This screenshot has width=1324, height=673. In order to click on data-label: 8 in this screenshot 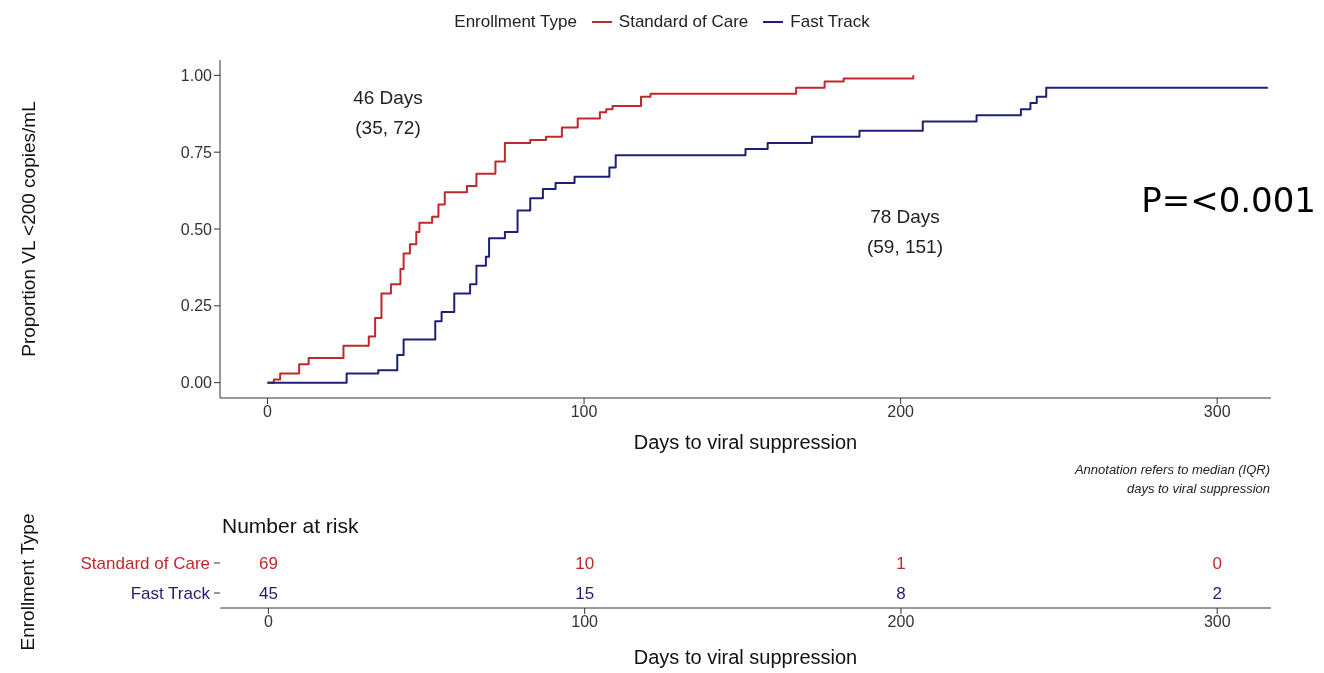, I will do `click(901, 593)`.